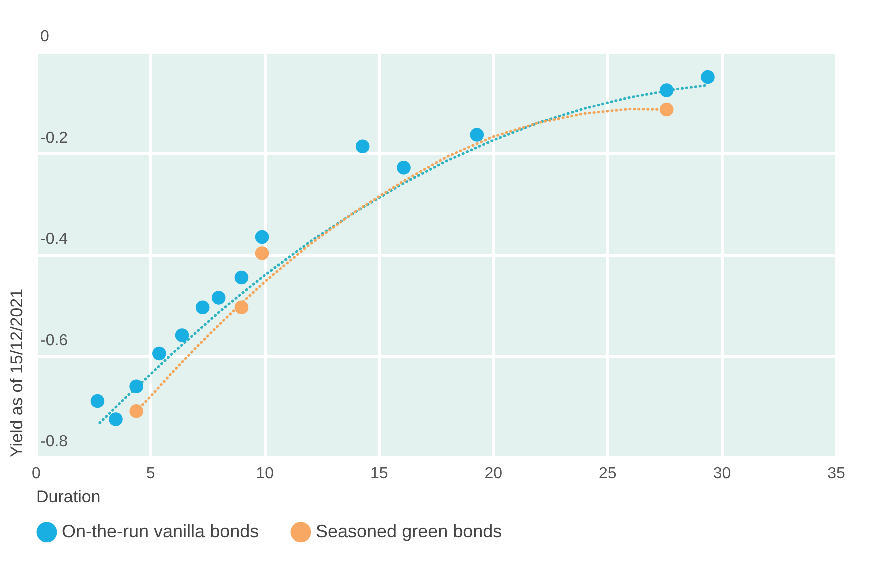  What do you see at coordinates (151, 474) in the screenshot?
I see `x-tick-label: 5` at bounding box center [151, 474].